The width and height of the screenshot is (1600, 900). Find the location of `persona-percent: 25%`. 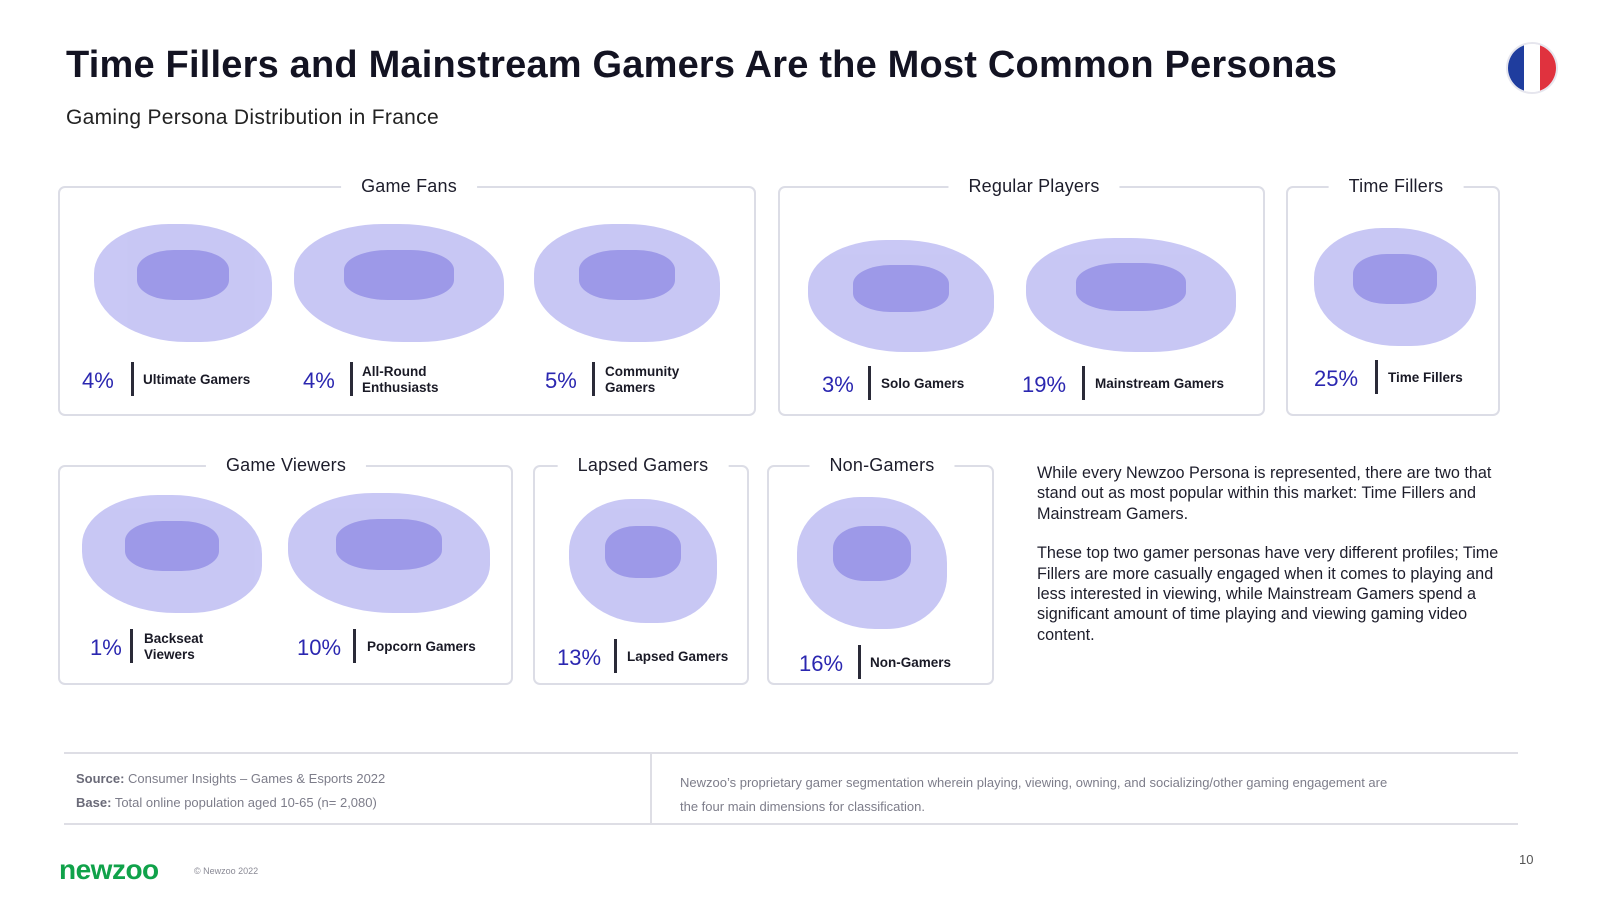

persona-percent: 25% is located at coordinates (1336, 378).